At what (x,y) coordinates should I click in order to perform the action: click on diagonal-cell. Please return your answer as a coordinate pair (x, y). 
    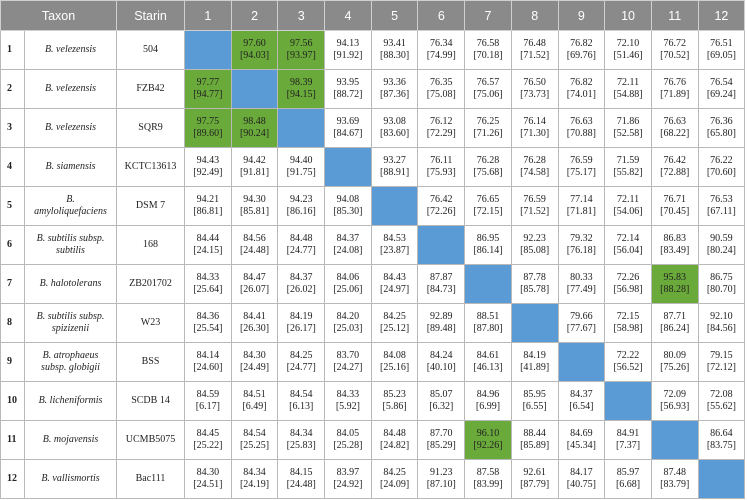
    Looking at the image, I should click on (301, 128).